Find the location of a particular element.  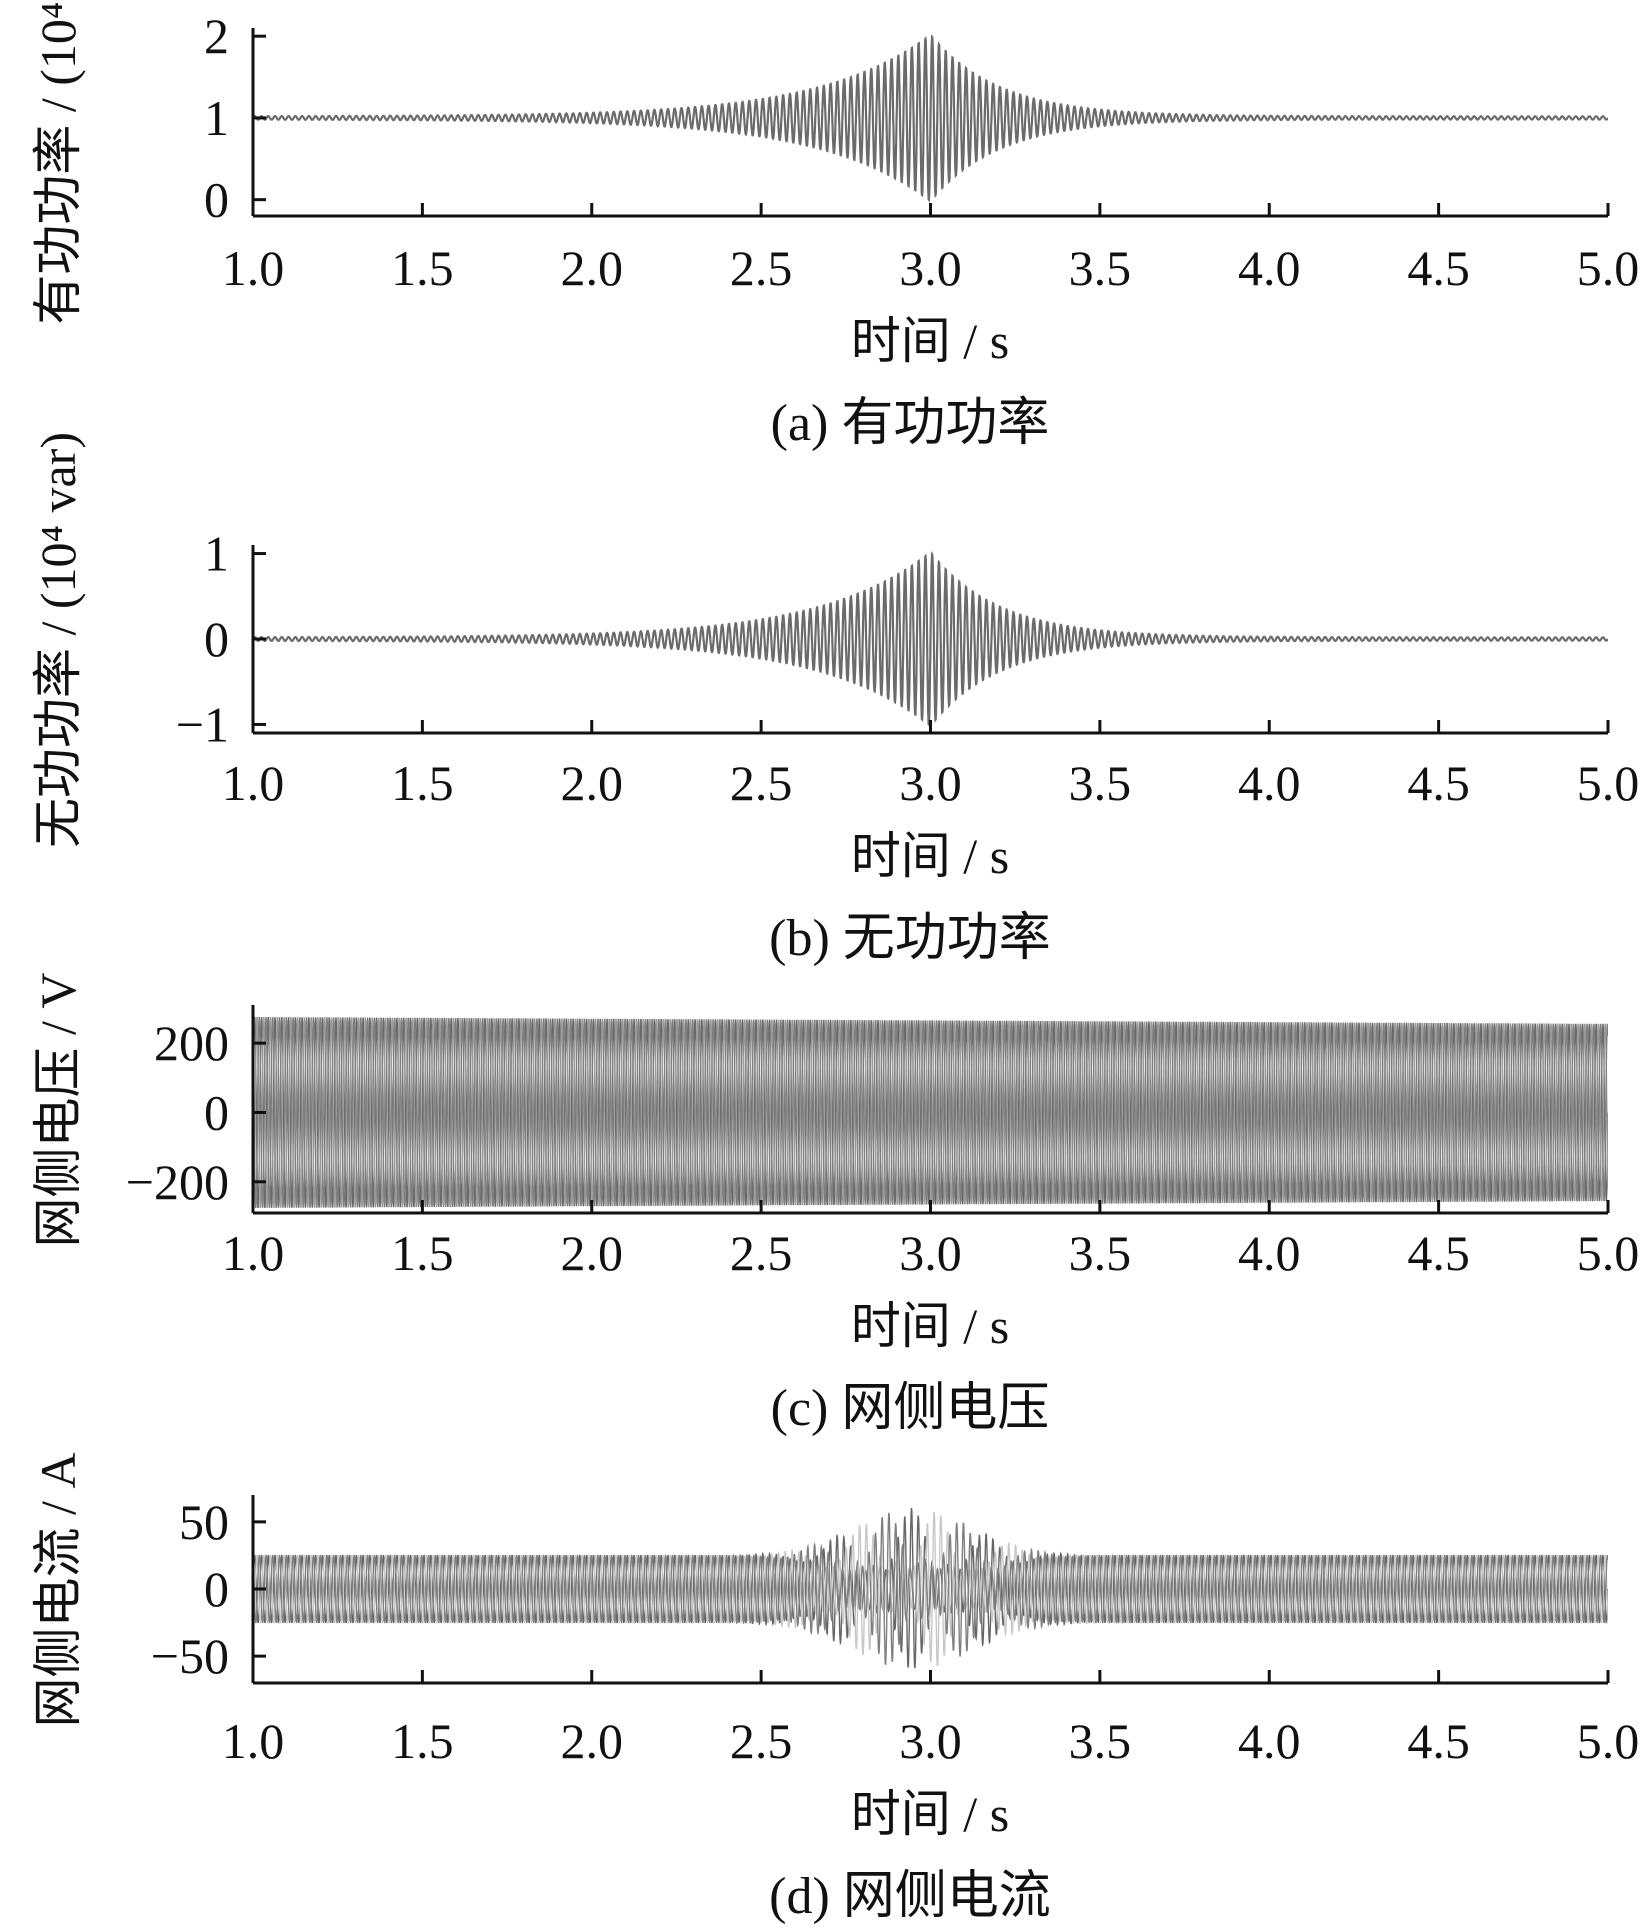

y-tick-label: −1 is located at coordinates (202, 724).